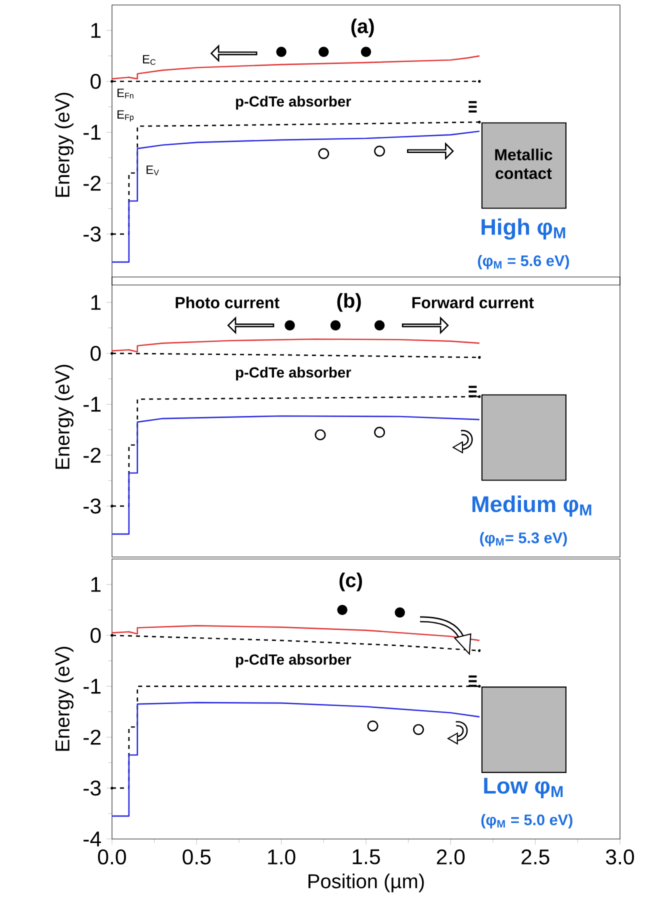  I want to click on text: (c), so click(351, 582).